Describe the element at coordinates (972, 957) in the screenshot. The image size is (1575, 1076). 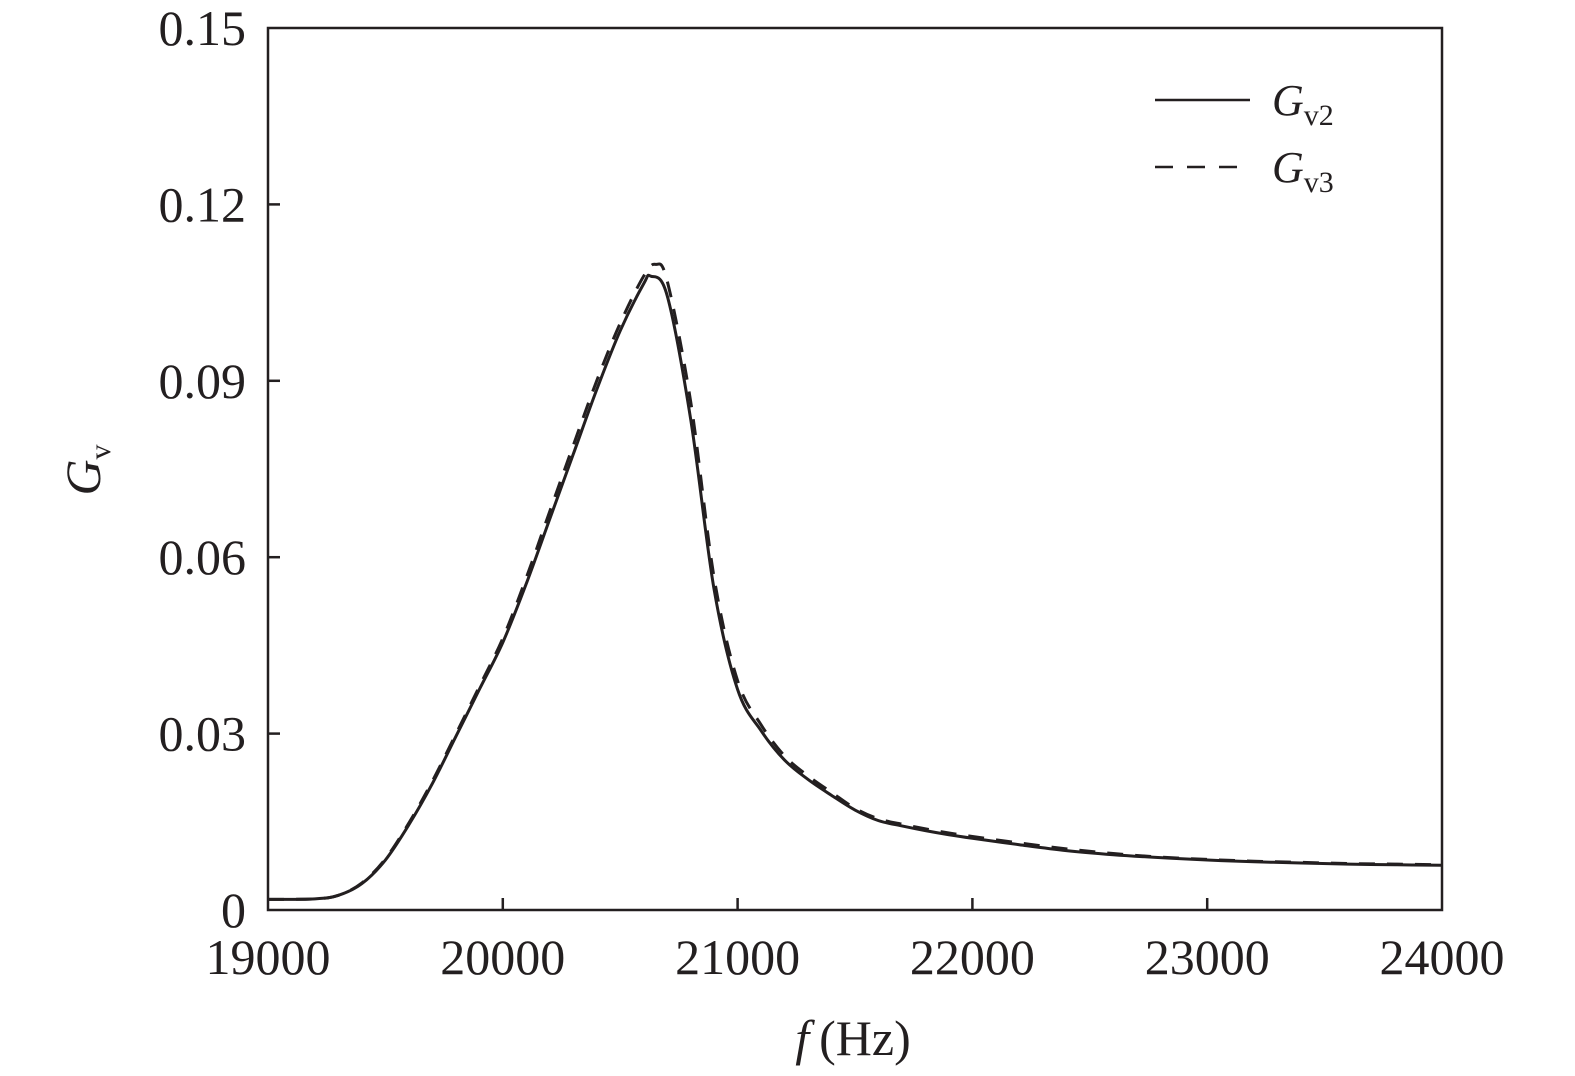
I see `x-tick-label: 22000` at that location.